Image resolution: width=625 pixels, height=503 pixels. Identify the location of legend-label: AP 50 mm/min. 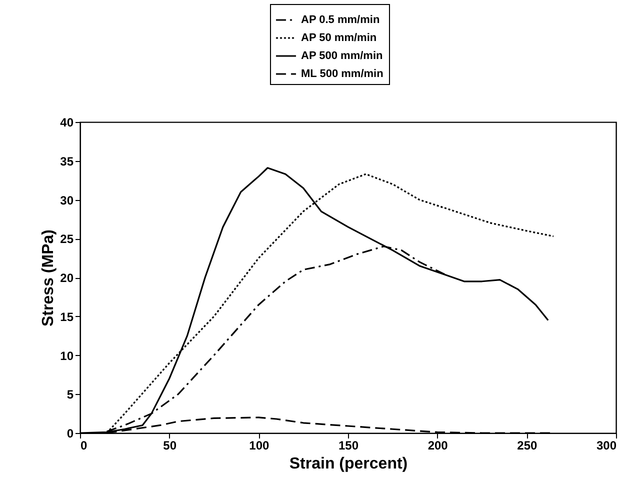
(339, 38).